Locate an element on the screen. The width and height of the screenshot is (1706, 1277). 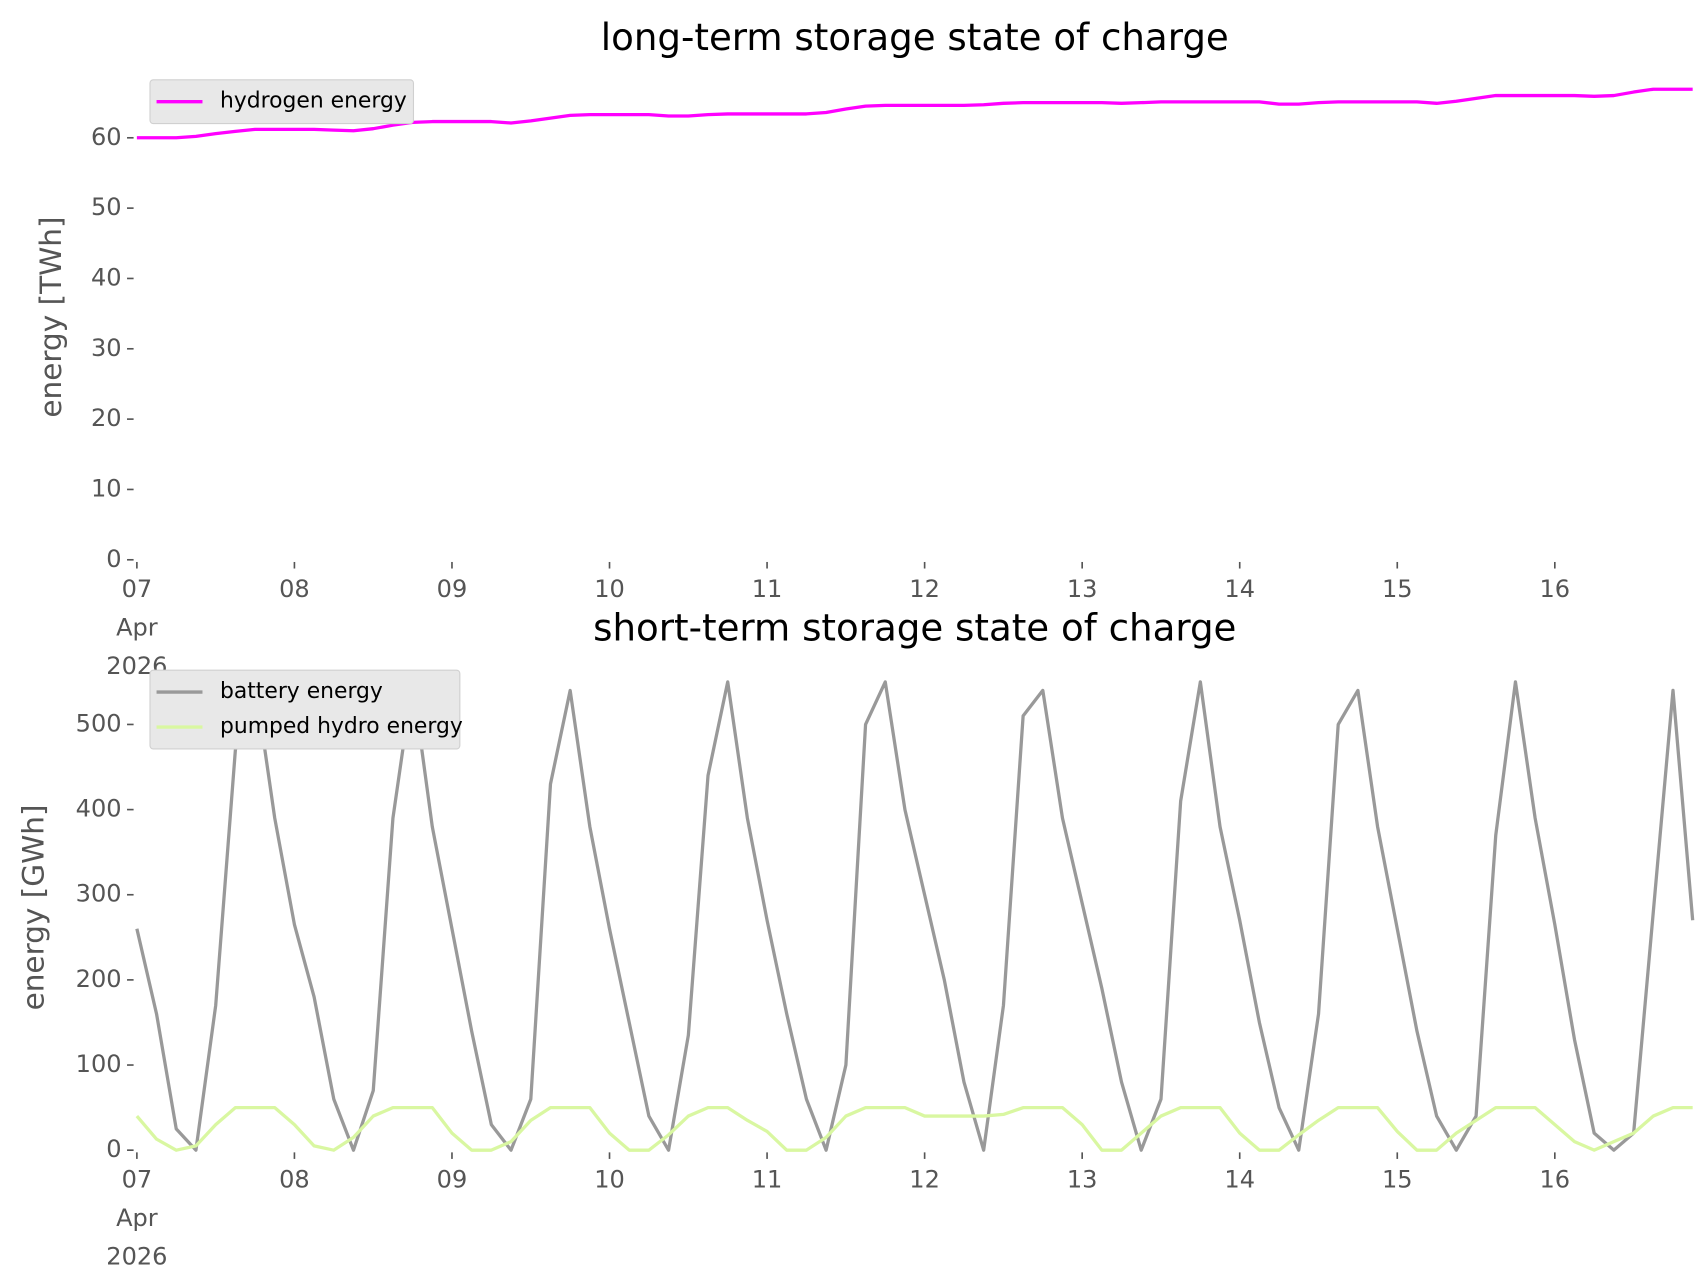
y-tick-label: 400 is located at coordinates (99, 809).